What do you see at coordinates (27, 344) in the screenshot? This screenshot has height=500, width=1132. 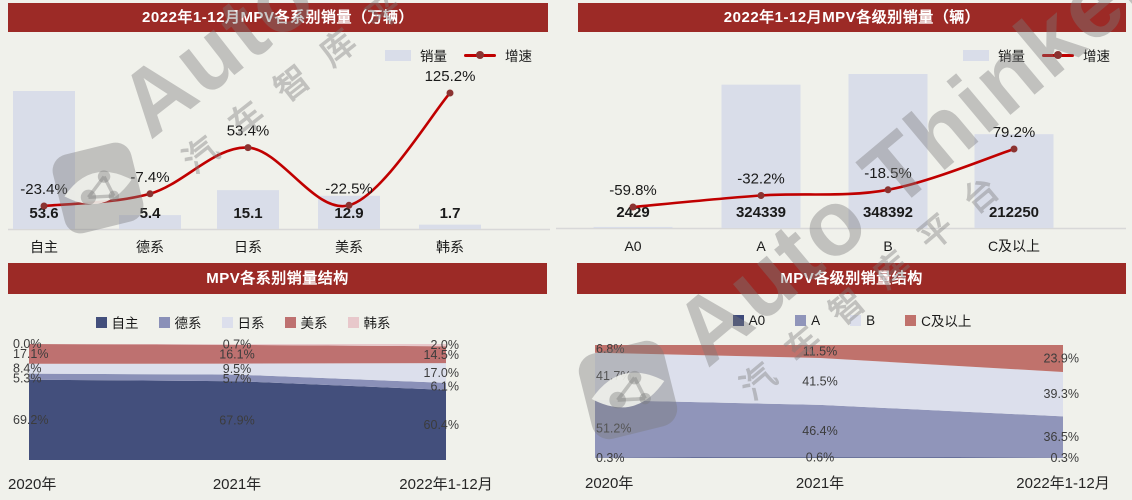 I see `share-label: 0.0%` at bounding box center [27, 344].